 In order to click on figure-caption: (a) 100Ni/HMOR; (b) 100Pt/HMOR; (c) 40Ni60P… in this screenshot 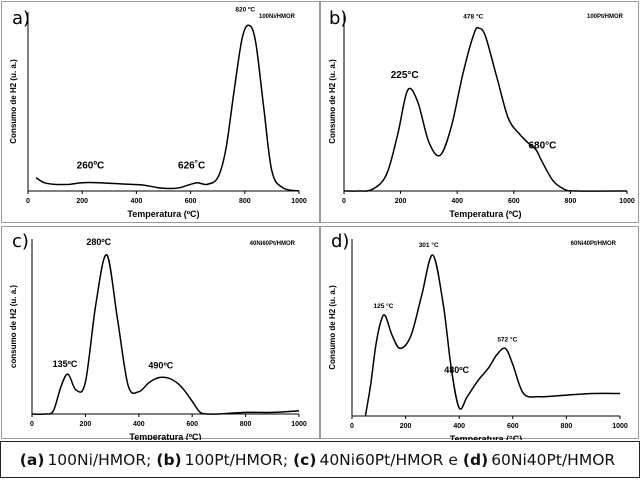, I will do `click(320, 459)`.